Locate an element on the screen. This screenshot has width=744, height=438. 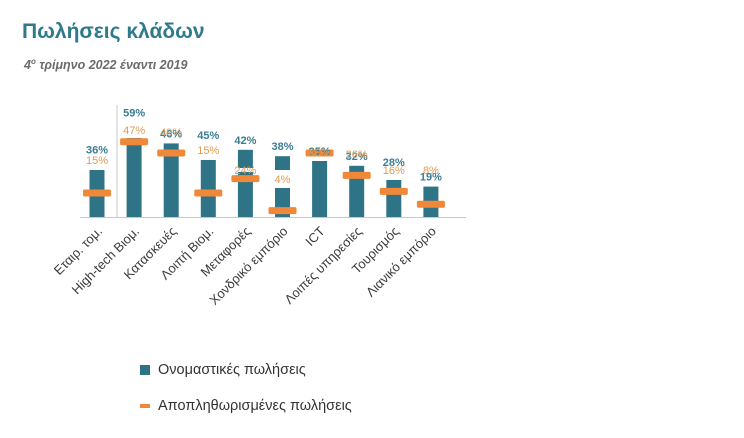
deflated-value-label-5: 4% is located at coordinates (283, 180).